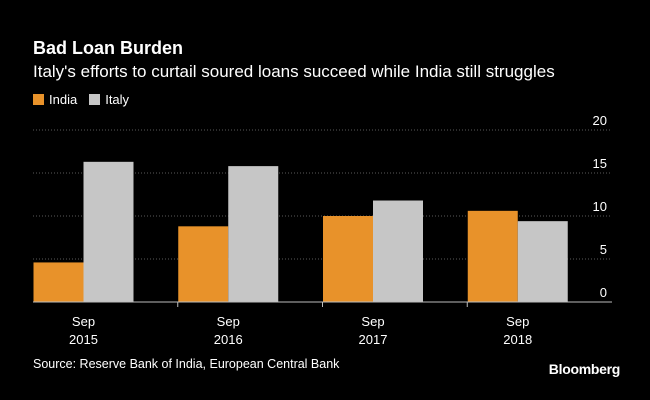  What do you see at coordinates (600, 163) in the screenshot?
I see `y-tick-label-15: 15` at bounding box center [600, 163].